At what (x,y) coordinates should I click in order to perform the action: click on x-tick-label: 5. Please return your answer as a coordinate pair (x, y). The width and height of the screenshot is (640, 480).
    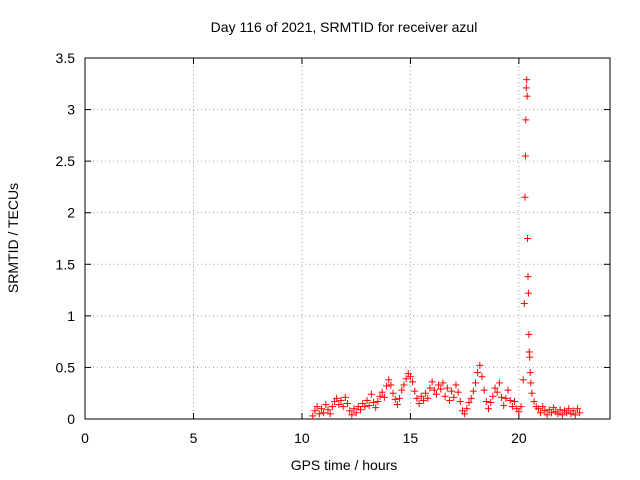
    Looking at the image, I should click on (194, 438).